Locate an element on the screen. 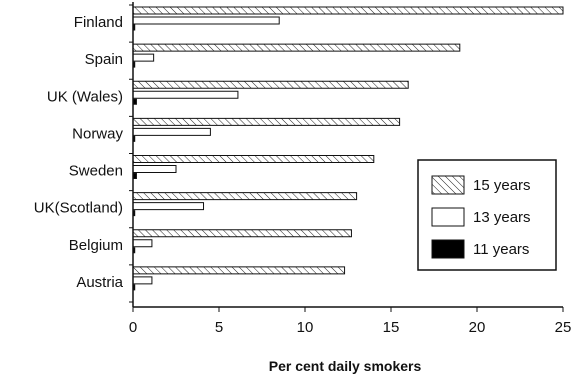 The height and width of the screenshot is (374, 574). x-axis-title: Per cent daily smokers is located at coordinates (345, 366).